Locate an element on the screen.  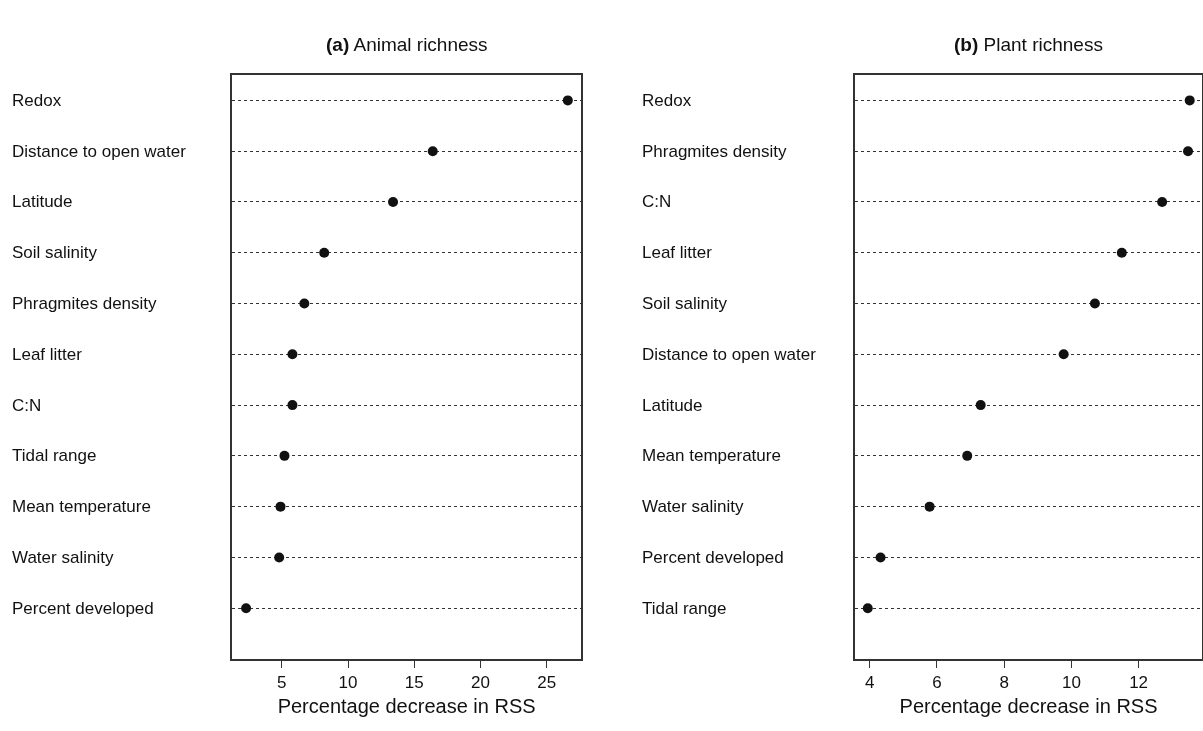
x-tick-label: 15 is located at coordinates (414, 683).